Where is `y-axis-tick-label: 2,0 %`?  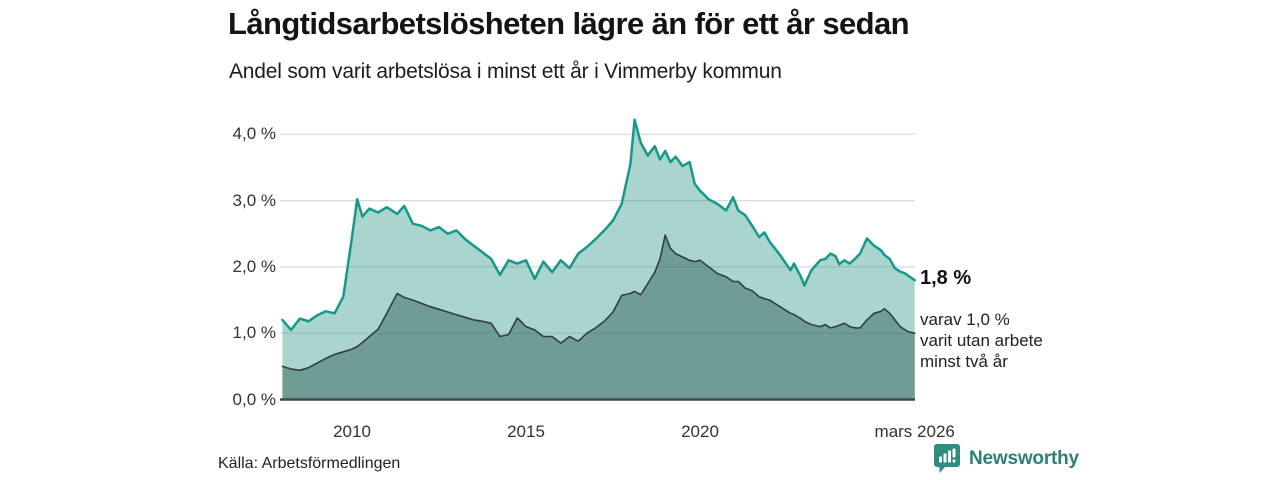
y-axis-tick-label: 2,0 % is located at coordinates (254, 266).